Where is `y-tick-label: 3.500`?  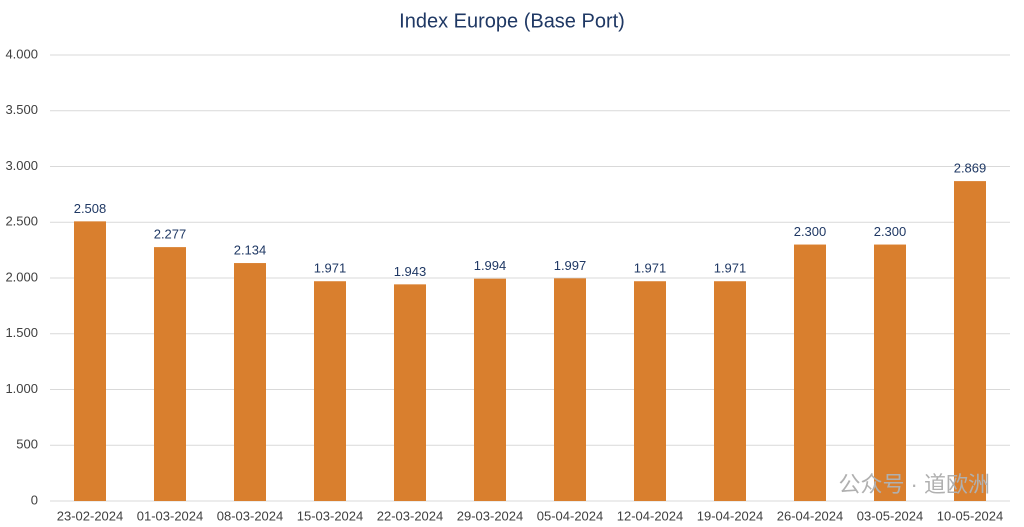 y-tick-label: 3.500 is located at coordinates (21, 109).